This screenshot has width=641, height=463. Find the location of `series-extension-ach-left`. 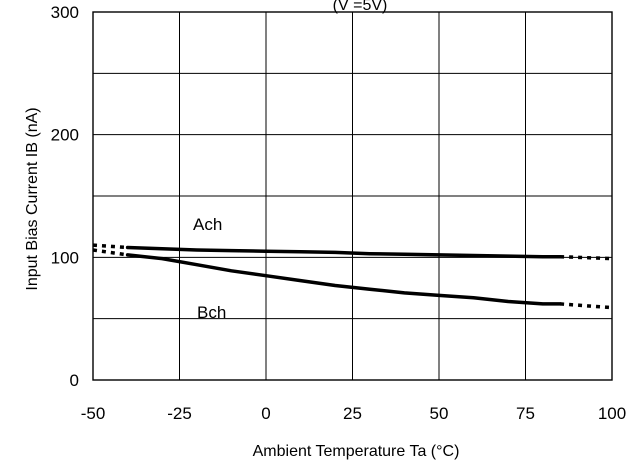

series-extension-ach-left is located at coordinates (110, 246).